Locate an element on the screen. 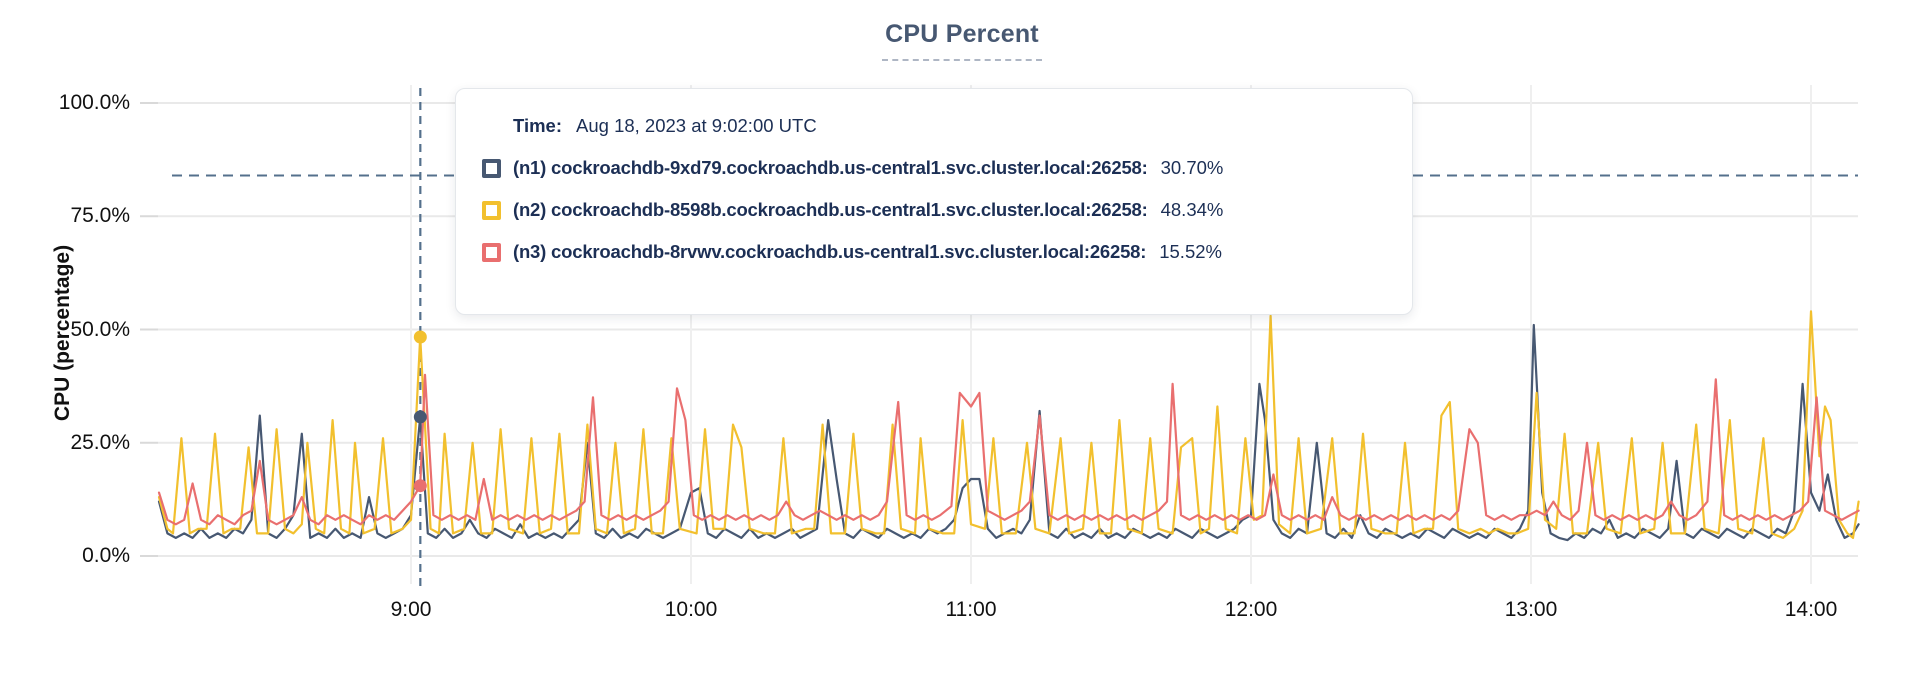 The image size is (1924, 694). y-tick-label-100: 100.0% is located at coordinates (94, 102).